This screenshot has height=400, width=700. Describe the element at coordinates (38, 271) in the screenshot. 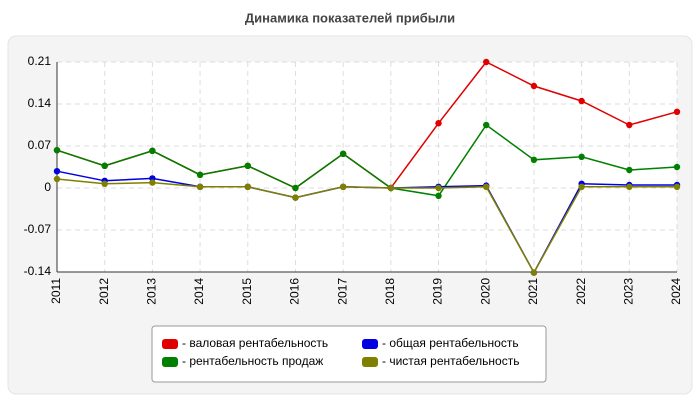

I see `y-tick-label: -0.14` at that location.